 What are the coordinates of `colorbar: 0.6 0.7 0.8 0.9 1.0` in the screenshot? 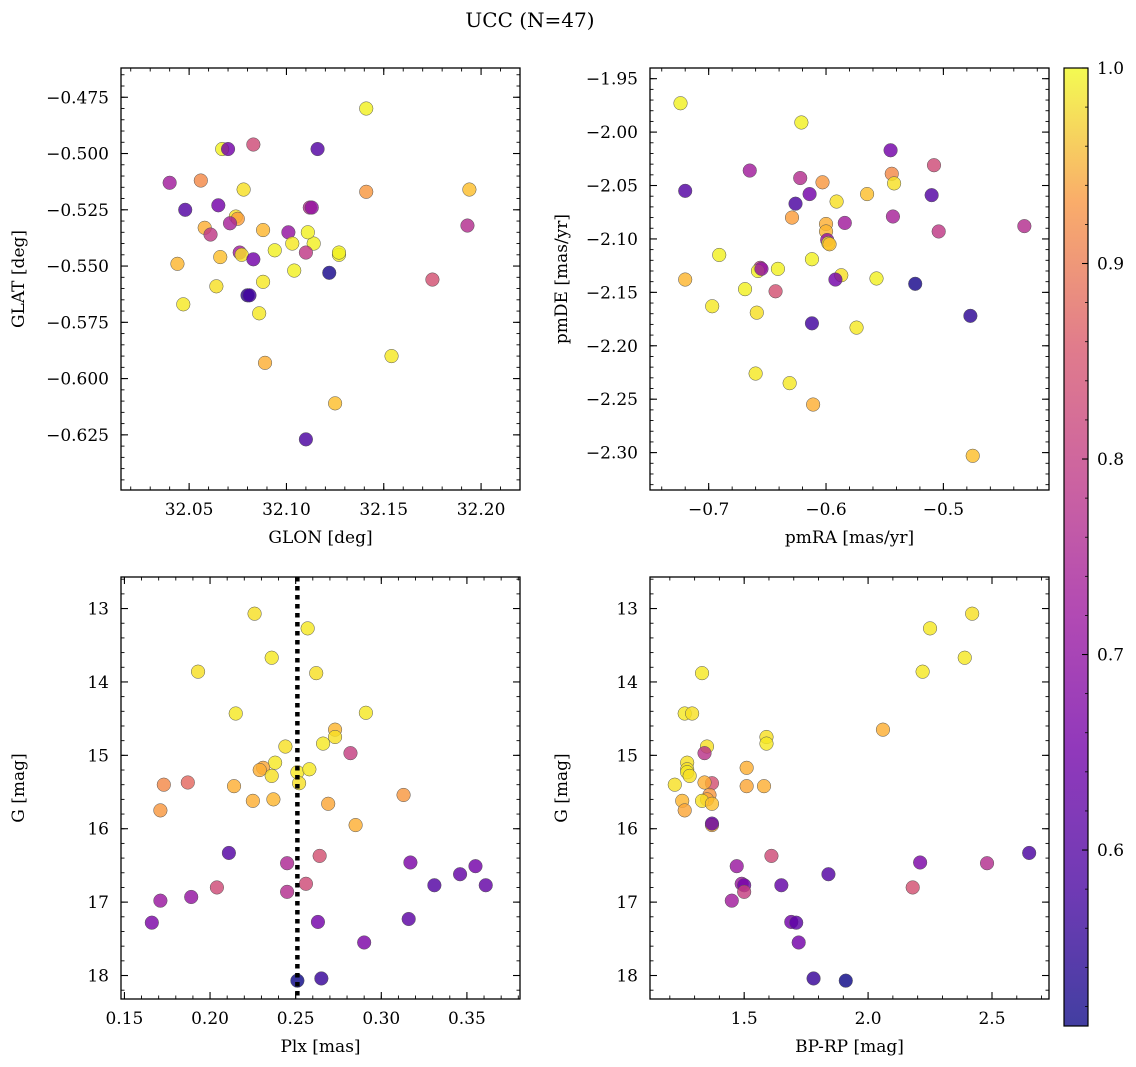 It's located at (1093, 543).